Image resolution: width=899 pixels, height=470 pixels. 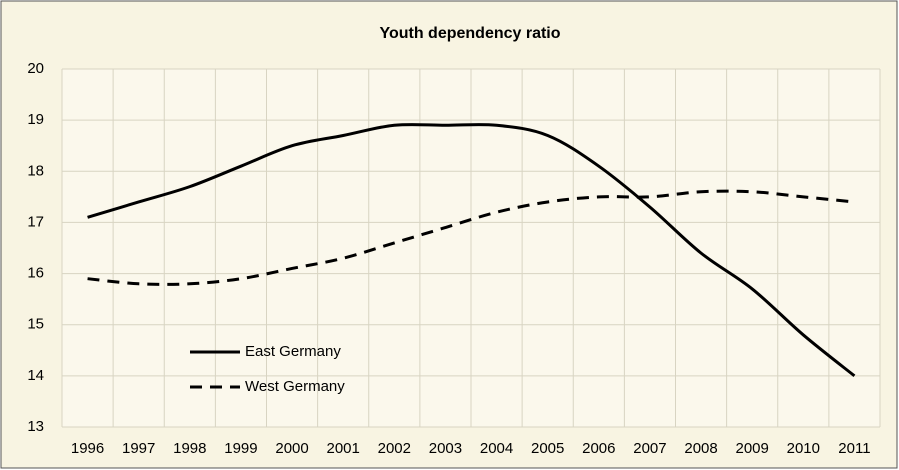 What do you see at coordinates (752, 448) in the screenshot?
I see `x-tick-label: 2009` at bounding box center [752, 448].